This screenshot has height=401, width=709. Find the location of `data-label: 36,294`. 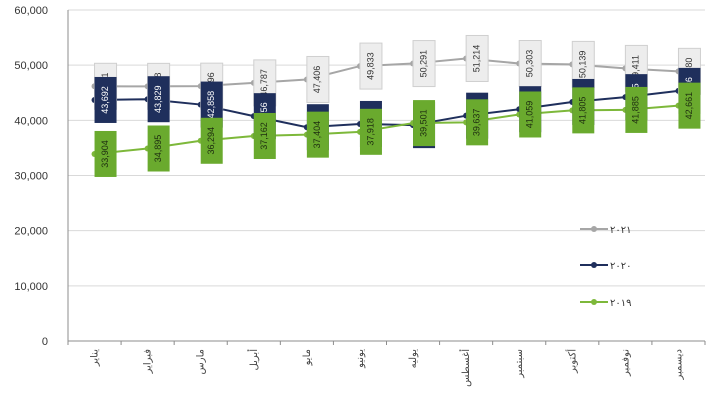

data-label: 36,294 is located at coordinates (211, 141).